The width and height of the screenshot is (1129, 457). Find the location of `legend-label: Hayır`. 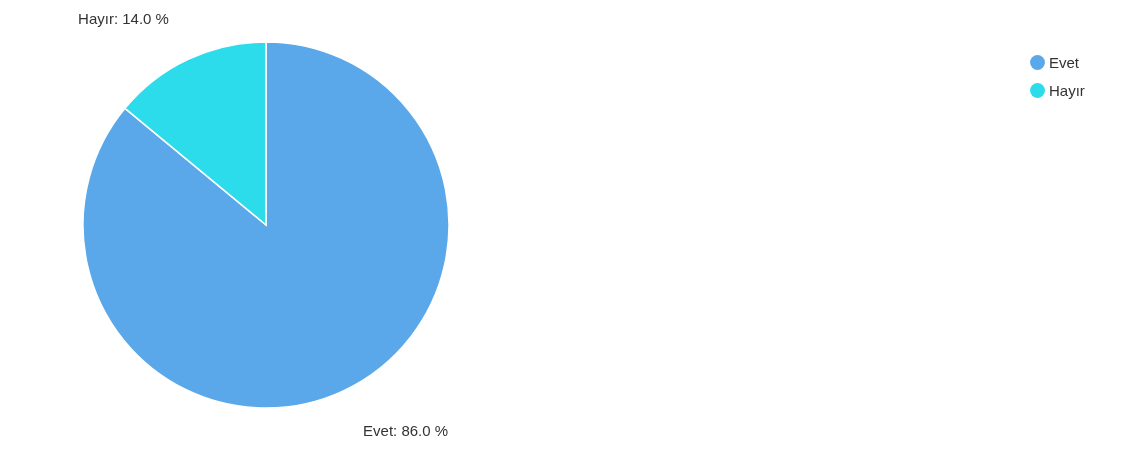

legend-label: Hayır is located at coordinates (1067, 90).